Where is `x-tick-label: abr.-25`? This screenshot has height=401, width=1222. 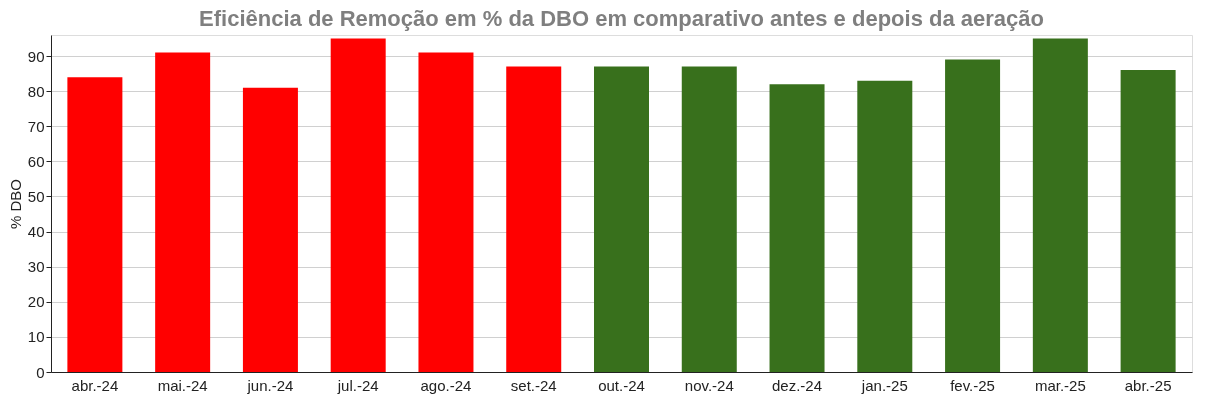 x-tick-label: abr.-25 is located at coordinates (1148, 385).